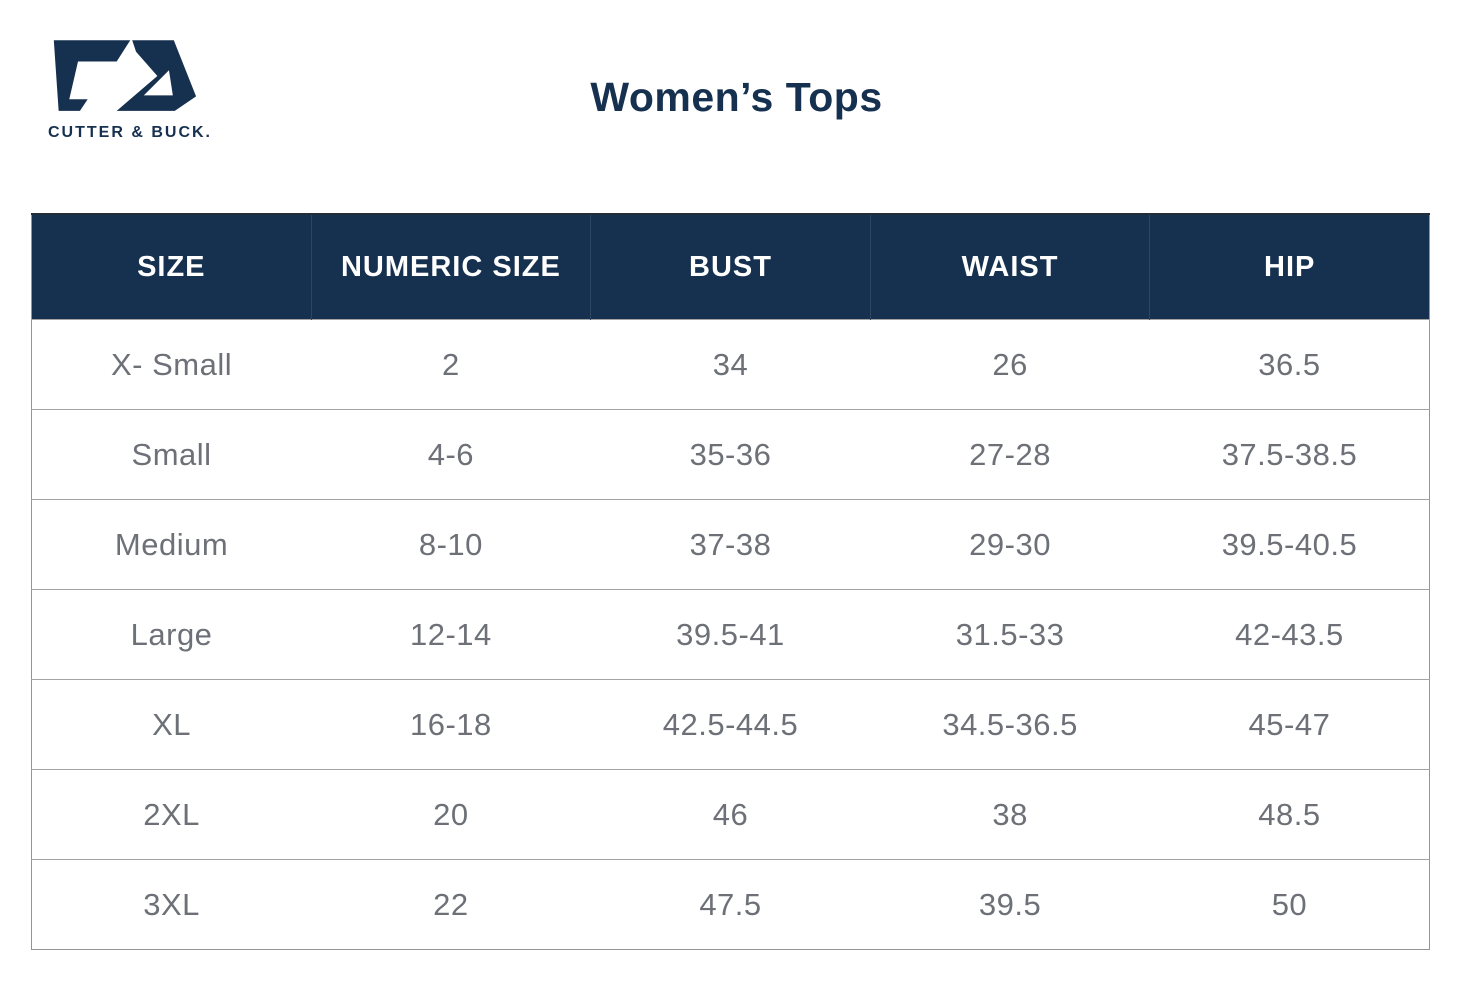  I want to click on measurement-cell: 35-36, so click(730, 454).